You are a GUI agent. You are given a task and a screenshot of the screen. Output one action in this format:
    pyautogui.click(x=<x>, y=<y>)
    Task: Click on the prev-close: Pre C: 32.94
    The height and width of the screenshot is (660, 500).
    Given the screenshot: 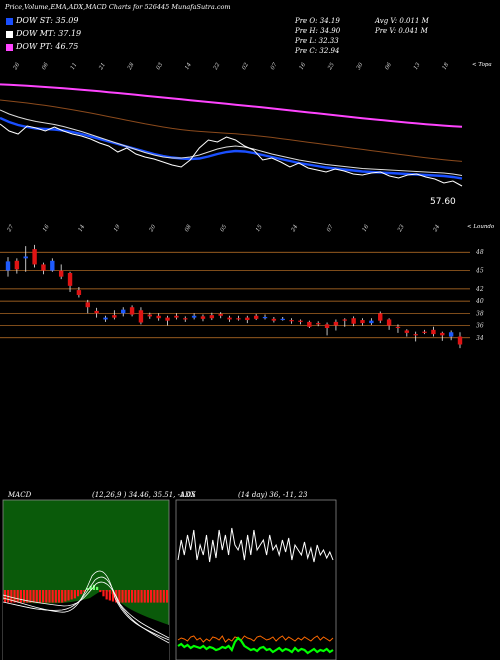 What is the action you would take?
    pyautogui.click(x=317, y=51)
    